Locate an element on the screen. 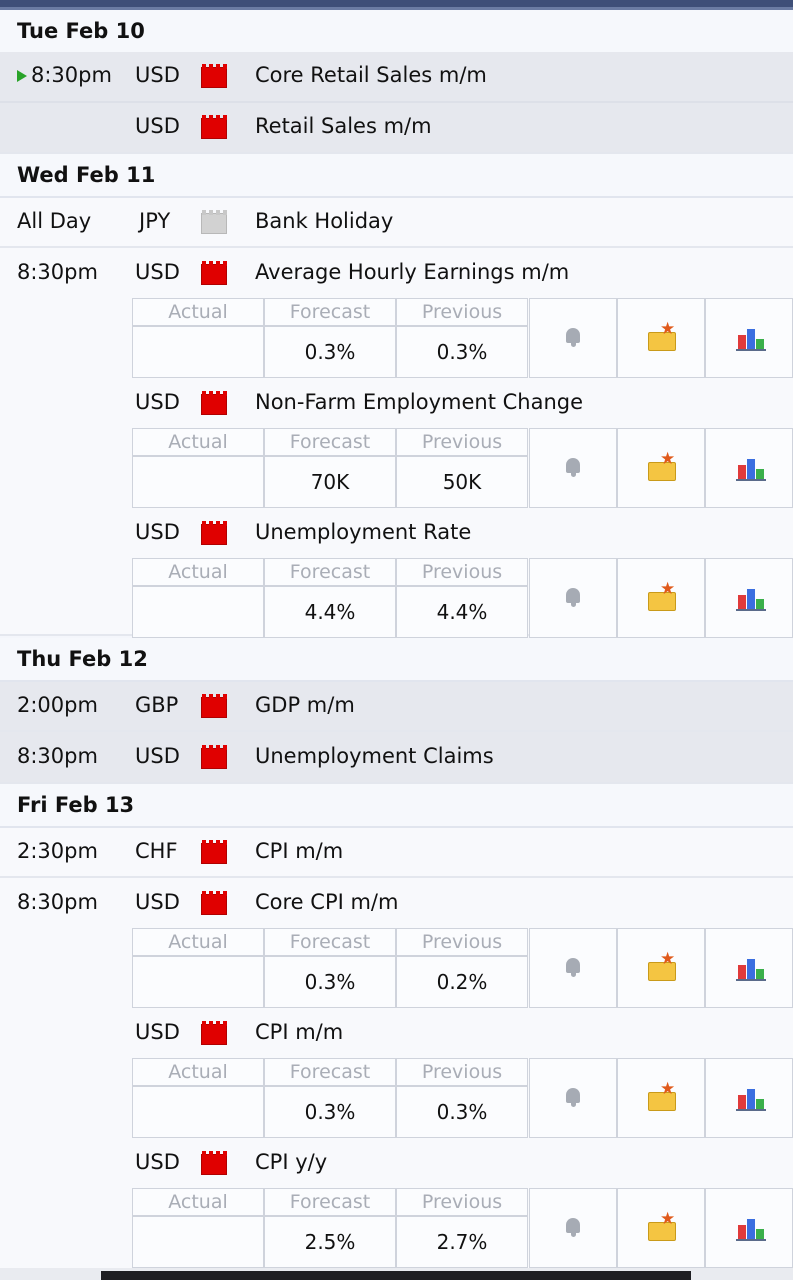  event-title: Non-Farm Employment Change is located at coordinates (419, 402).